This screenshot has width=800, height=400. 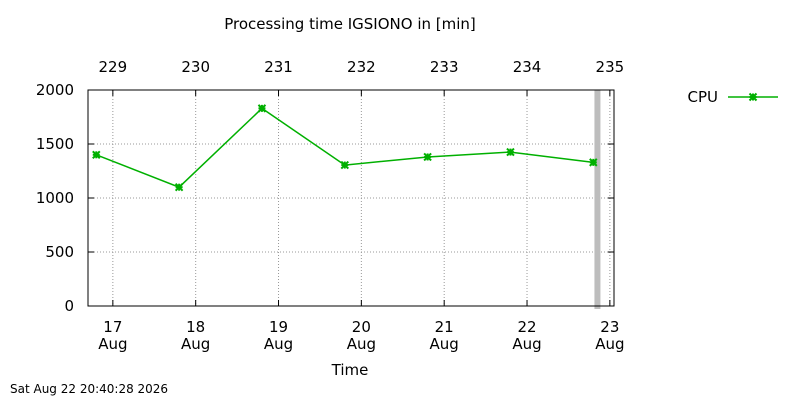 What do you see at coordinates (753, 97) in the screenshot?
I see `legend-marker` at bounding box center [753, 97].